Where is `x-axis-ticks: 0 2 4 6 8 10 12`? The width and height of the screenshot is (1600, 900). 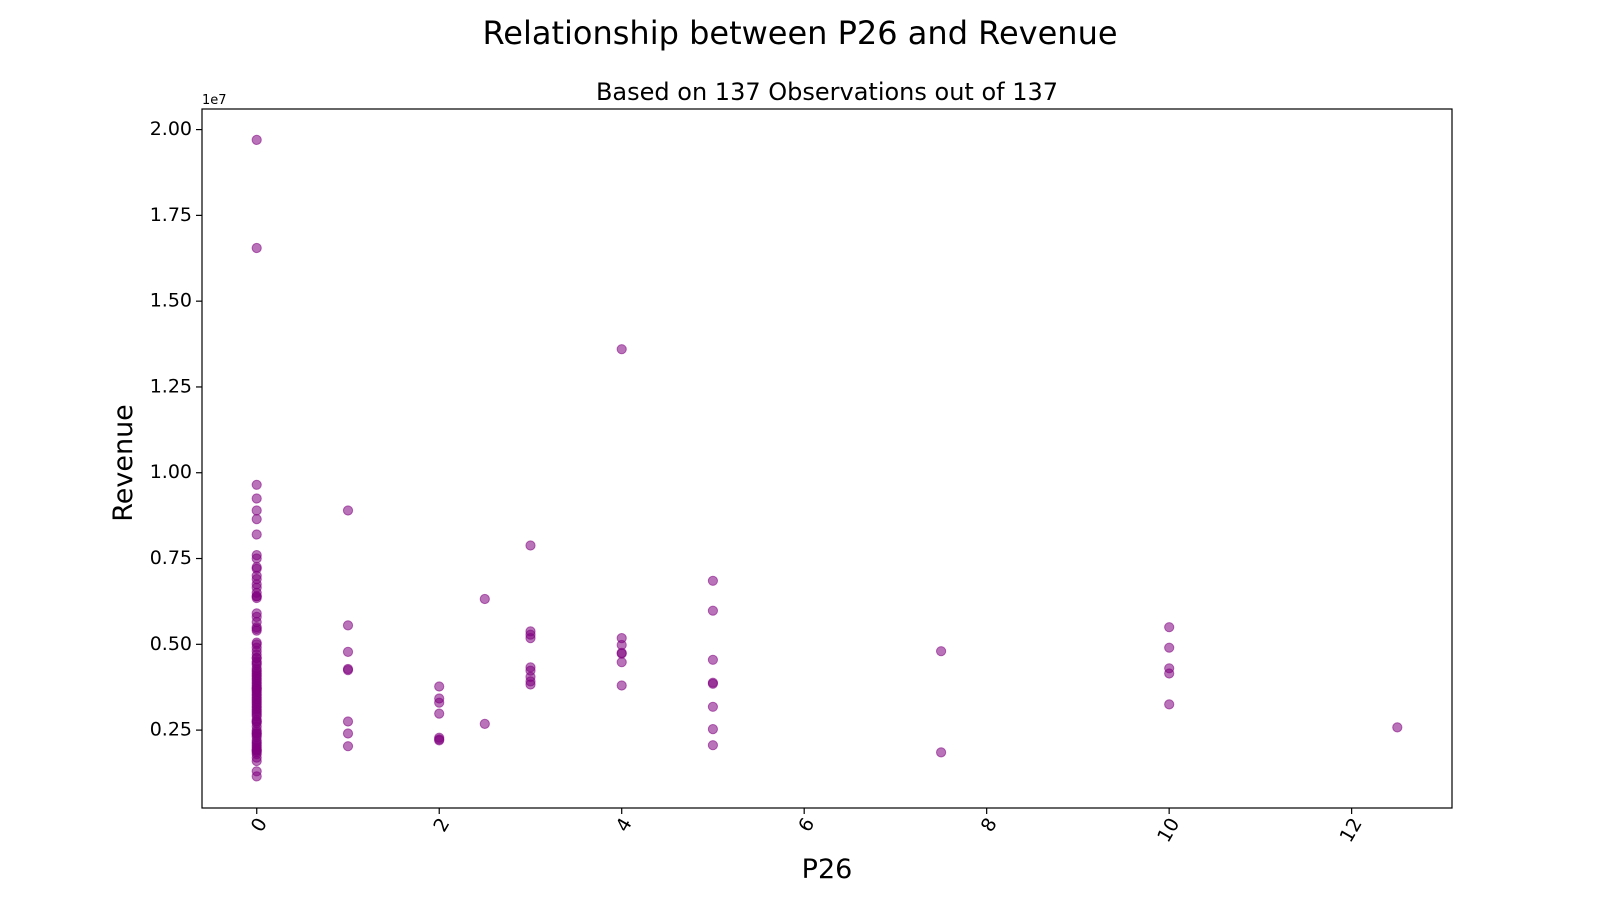 x-axis-ticks: 0 2 4 6 8 10 12 is located at coordinates (807, 827).